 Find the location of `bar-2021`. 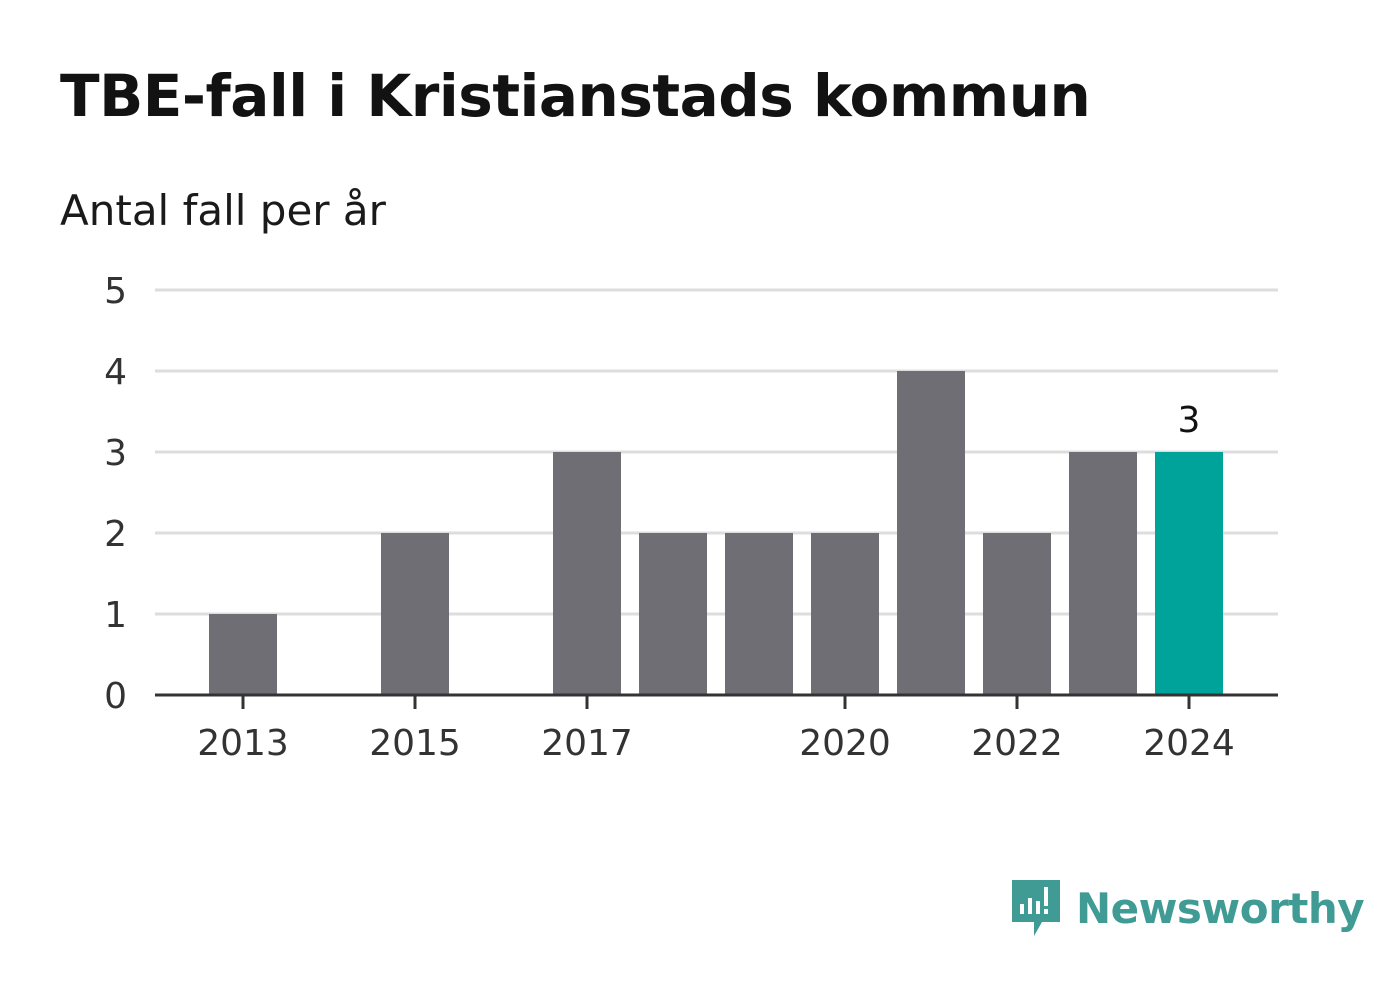

bar-2021 is located at coordinates (931, 533).